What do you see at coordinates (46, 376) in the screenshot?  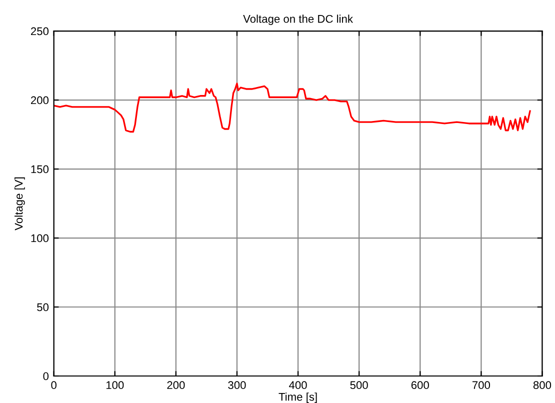 I see `y-tick-label: 0` at bounding box center [46, 376].